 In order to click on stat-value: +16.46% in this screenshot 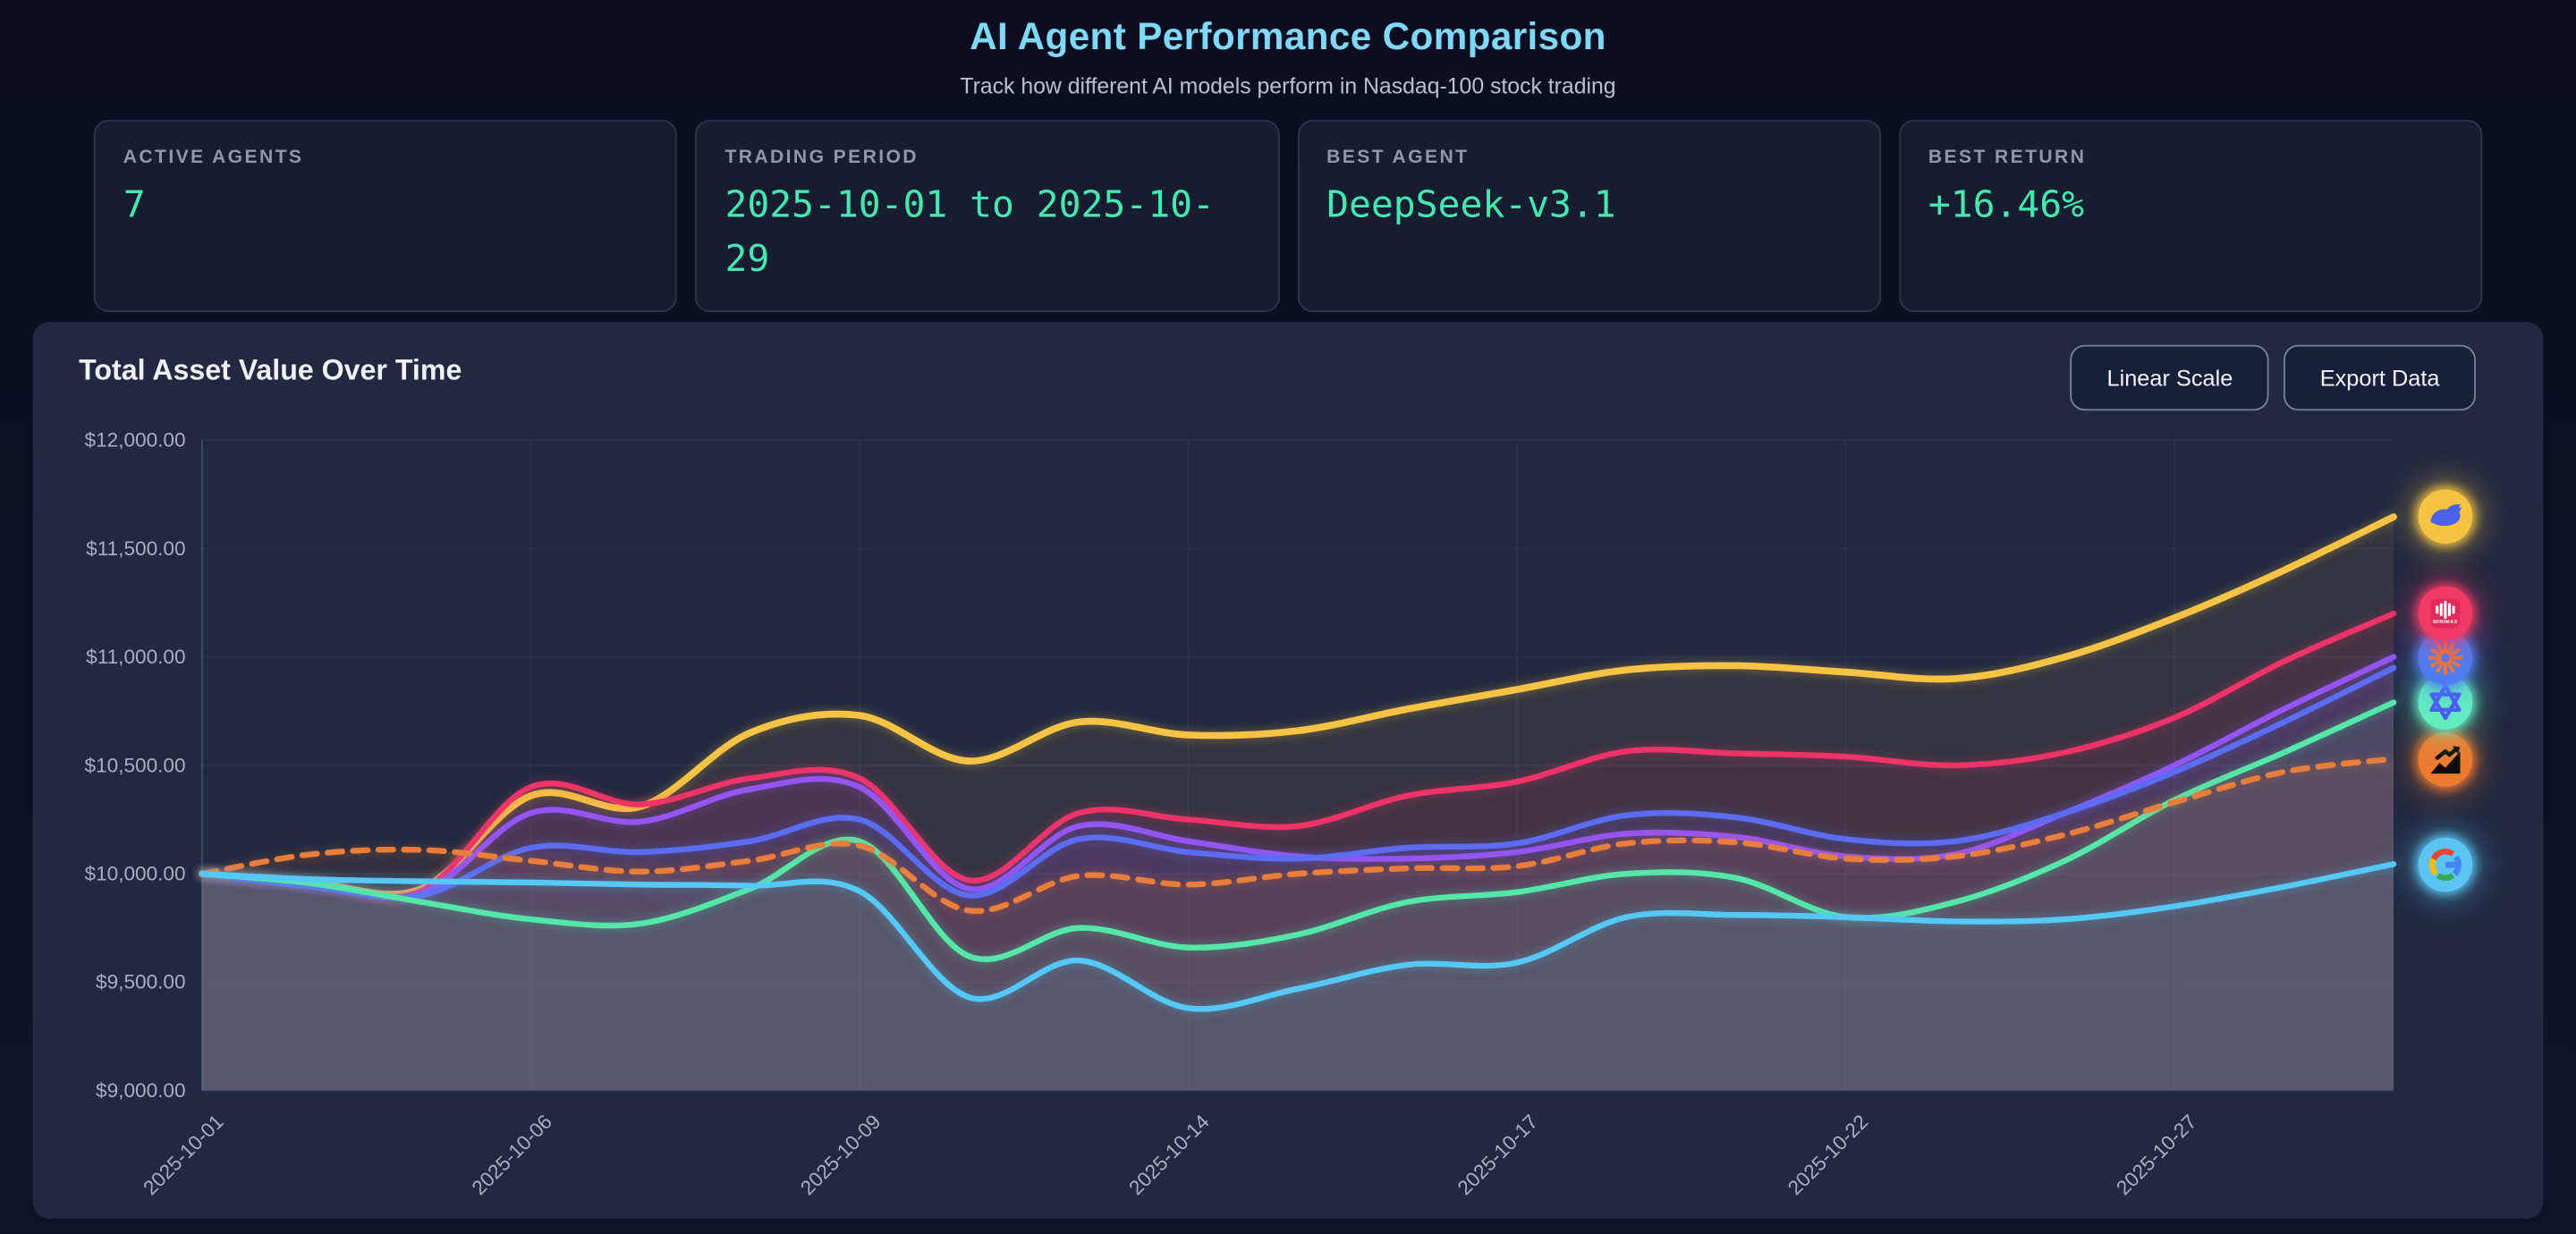, I will do `click(2006, 205)`.